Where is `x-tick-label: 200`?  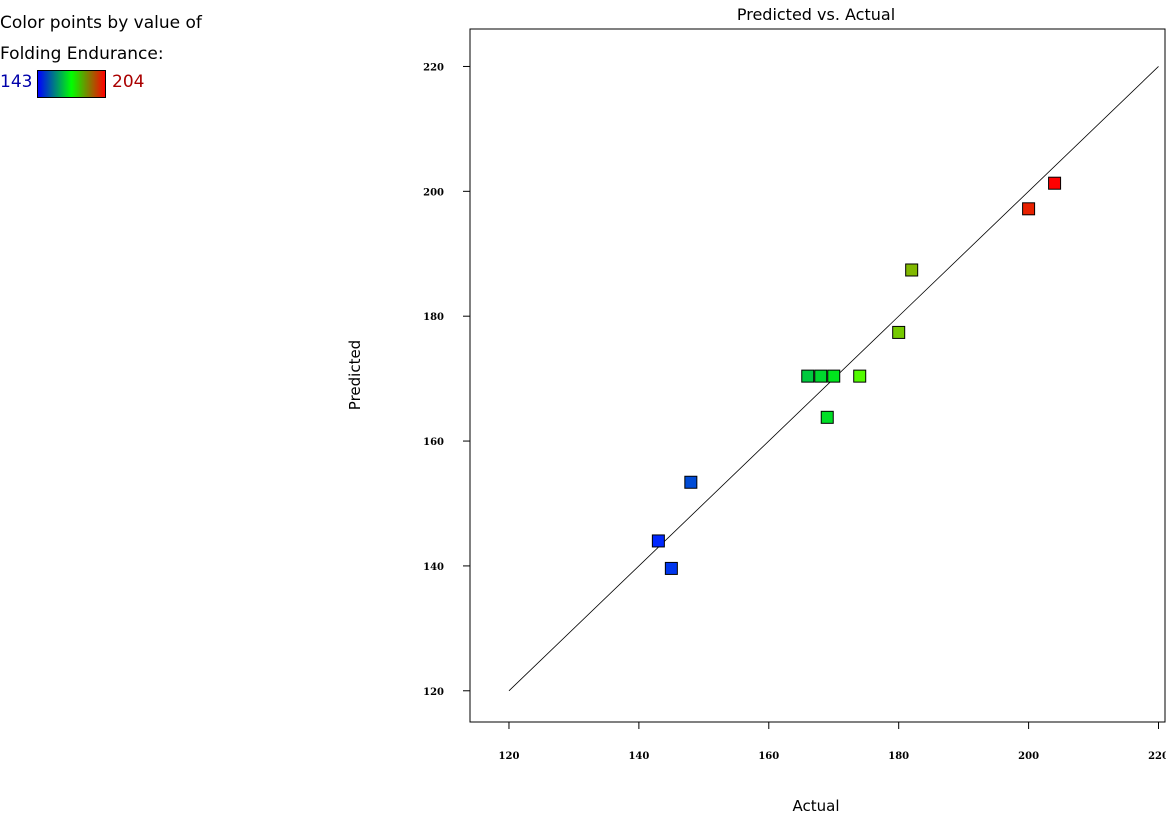 x-tick-label: 200 is located at coordinates (1028, 756).